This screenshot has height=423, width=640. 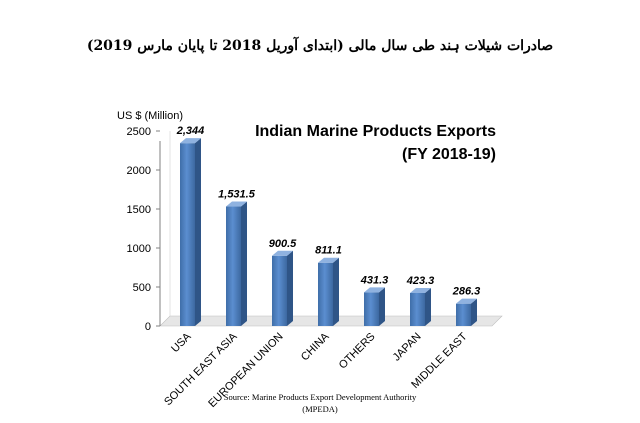 I want to click on data-label: 1,531.5, so click(x=237, y=195).